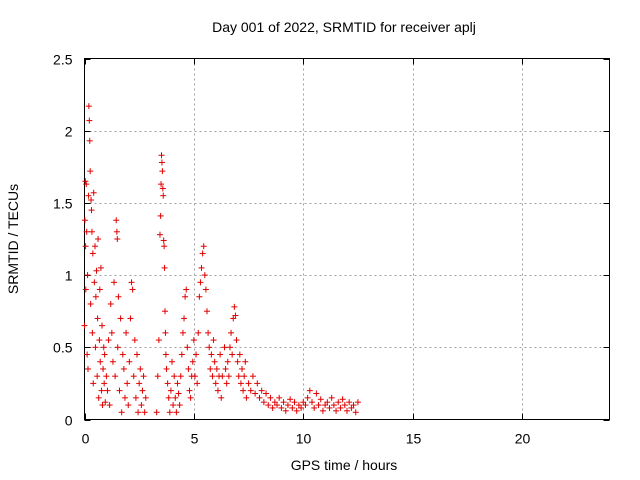  Describe the element at coordinates (69, 276) in the screenshot. I see `y-tick-label: 1` at that location.